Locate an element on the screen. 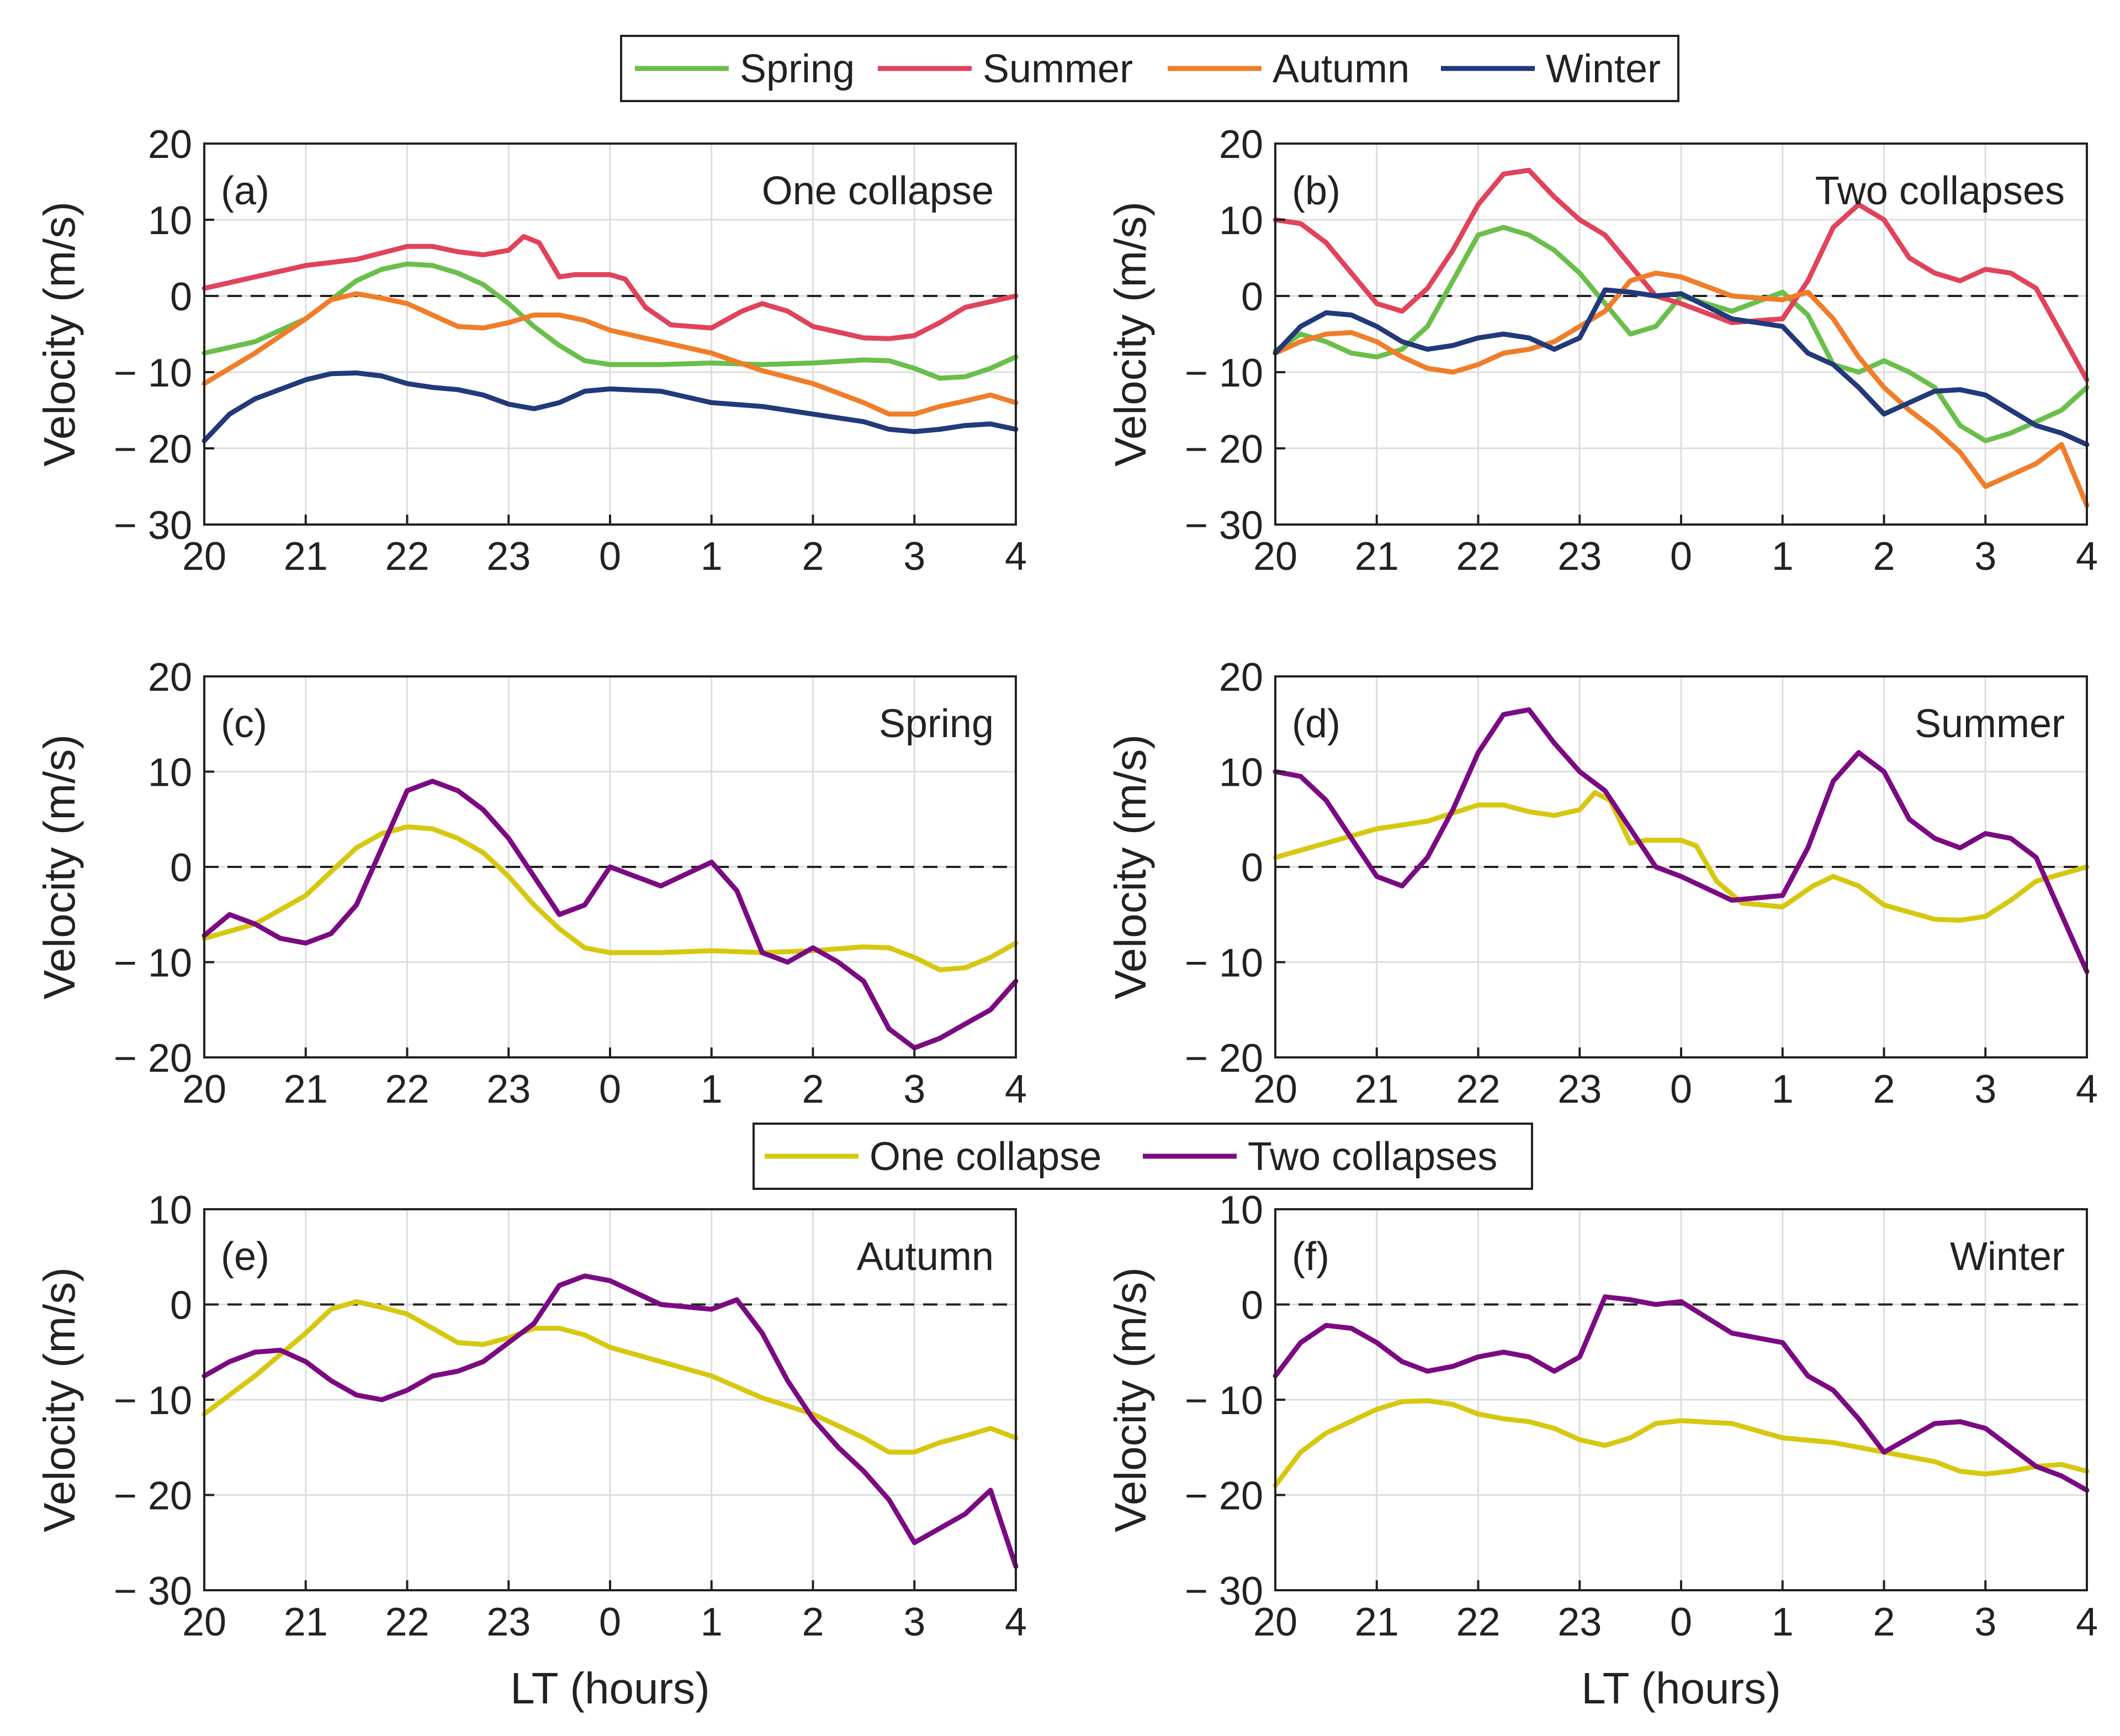  panel-label: (d) is located at coordinates (1316, 724).